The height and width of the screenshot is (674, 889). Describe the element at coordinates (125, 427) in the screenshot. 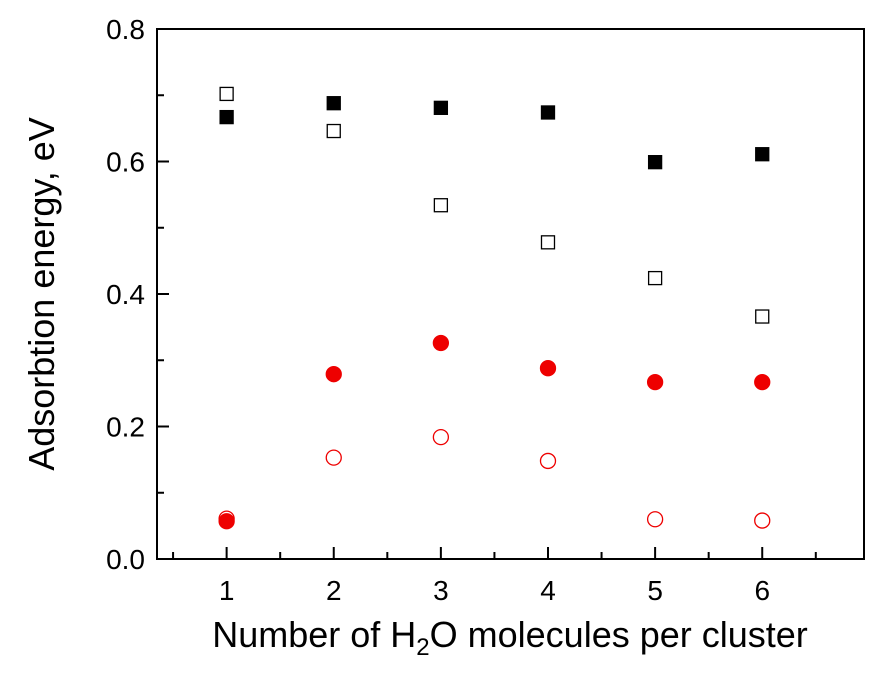

I see `y-tick-label: 0.2` at that location.